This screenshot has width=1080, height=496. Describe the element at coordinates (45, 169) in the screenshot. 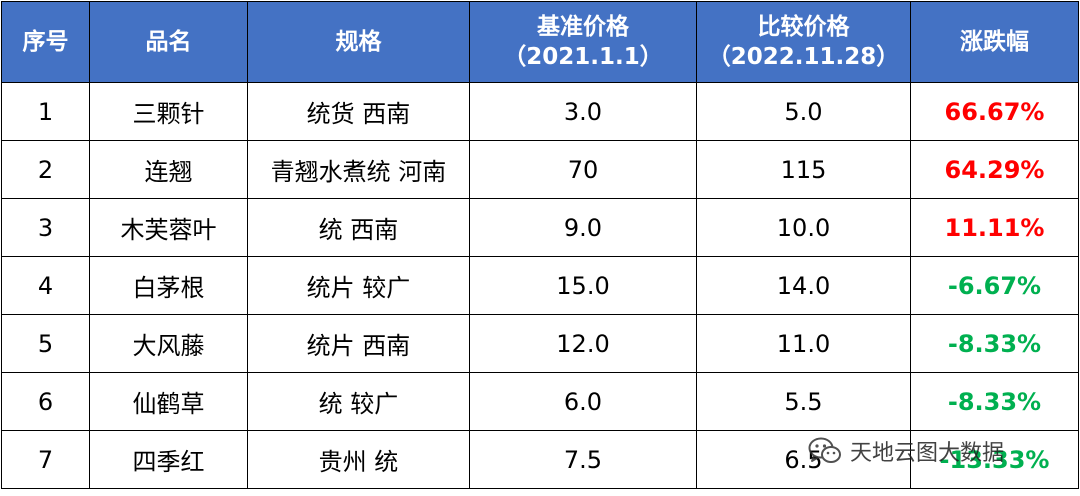

I see `cell-number: 2` at that location.